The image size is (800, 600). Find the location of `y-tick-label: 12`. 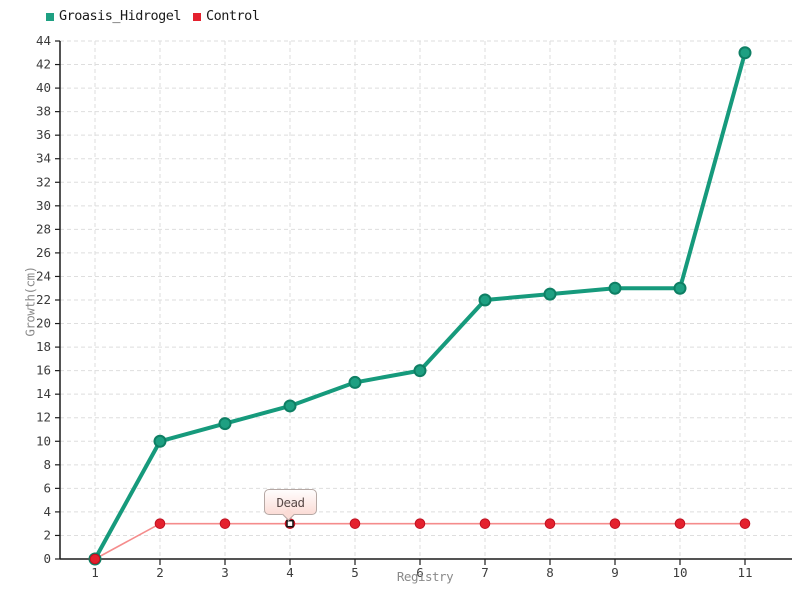

y-tick-label: 12 is located at coordinates (43, 417).